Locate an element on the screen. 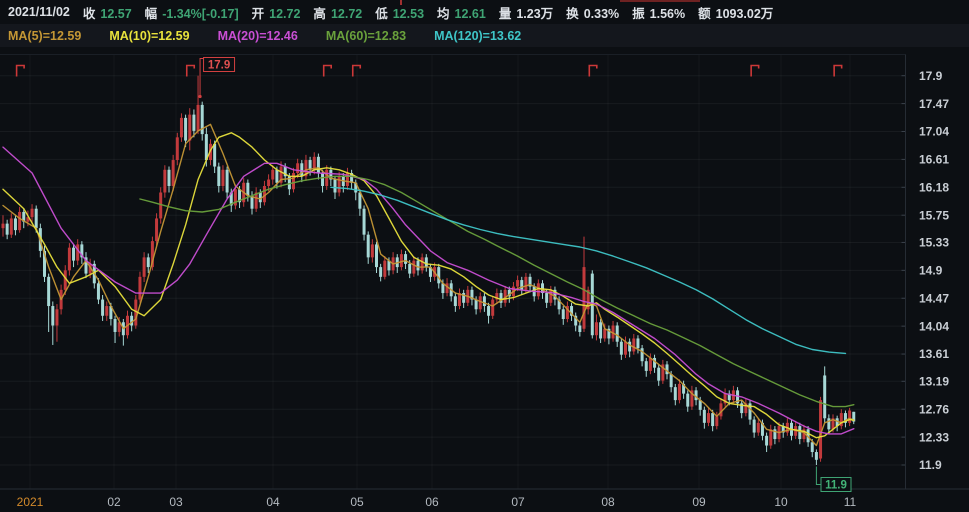 Image resolution: width=969 pixels, height=512 pixels. ma-legend-item: MA(10)=12.59 is located at coordinates (149, 35).